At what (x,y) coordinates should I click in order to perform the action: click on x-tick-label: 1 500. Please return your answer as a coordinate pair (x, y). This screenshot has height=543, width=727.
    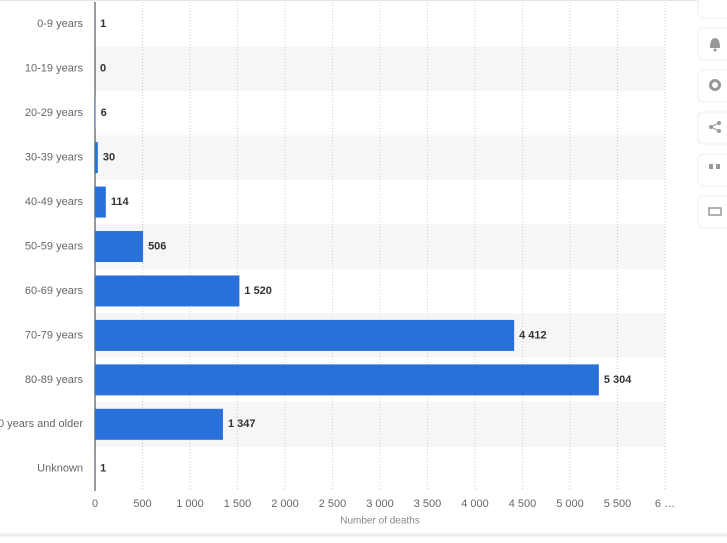
    Looking at the image, I should click on (238, 504).